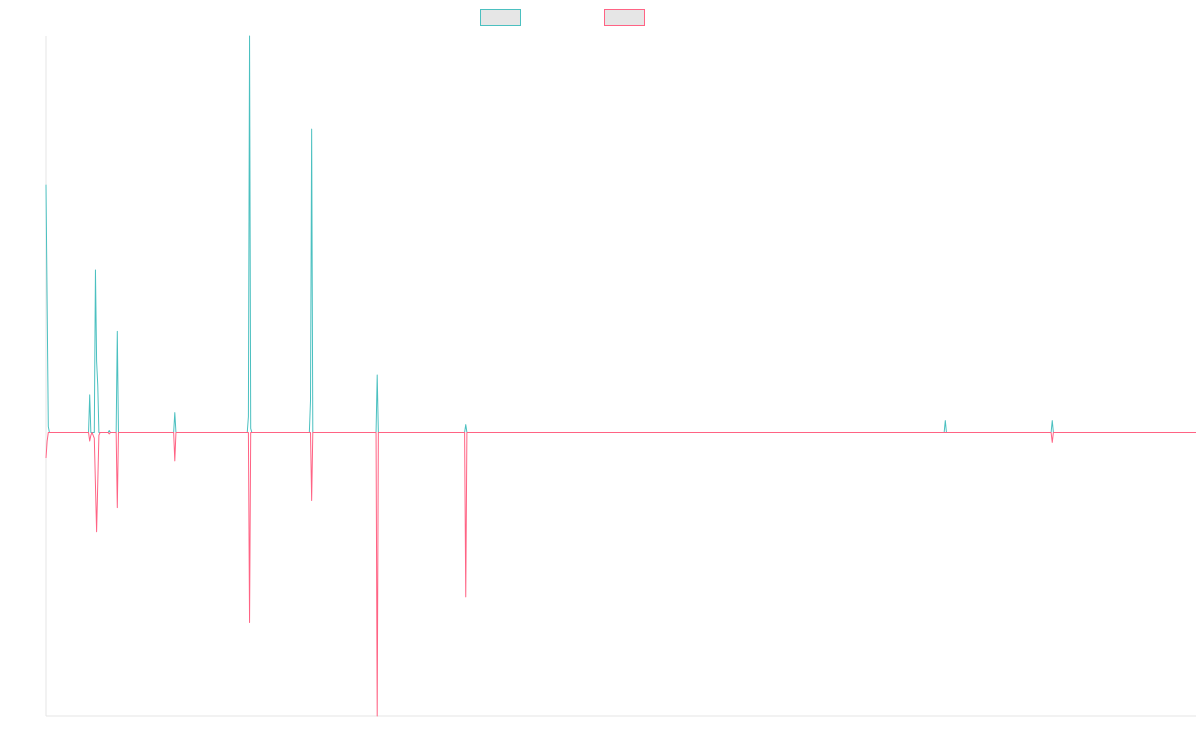  What do you see at coordinates (562, 17) in the screenshot?
I see `legend` at bounding box center [562, 17].